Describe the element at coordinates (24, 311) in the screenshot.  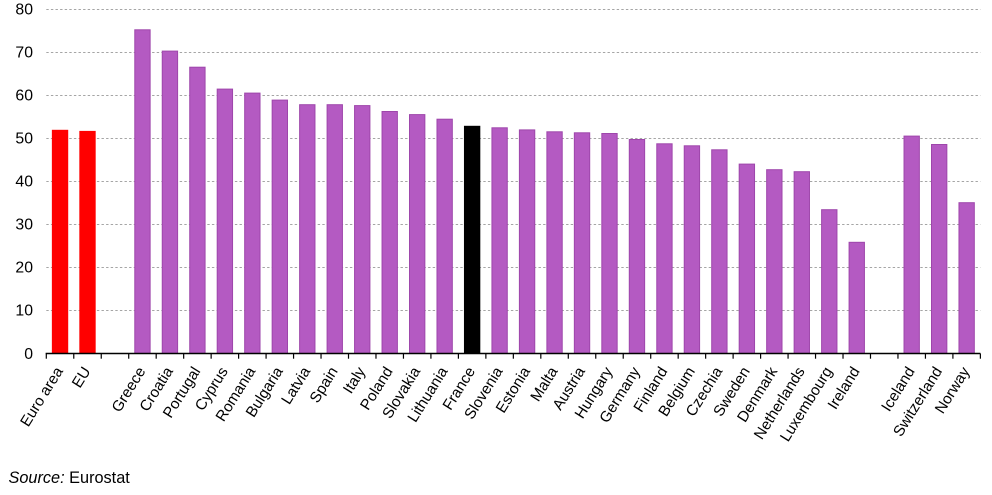
I see `svg-text: 10` at that location.